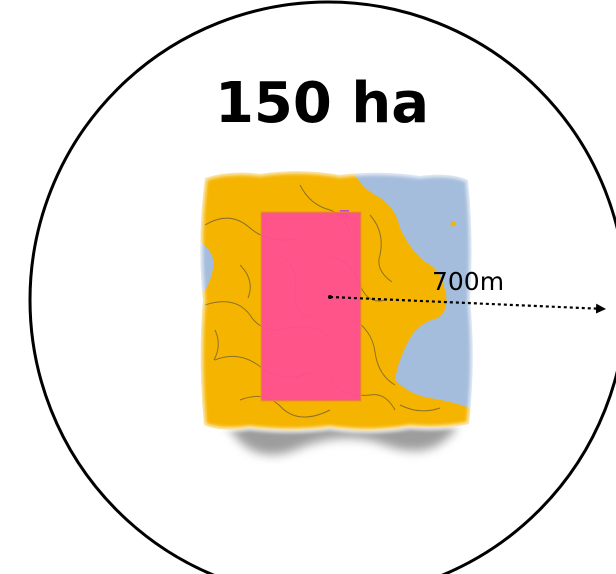 This screenshot has width=616, height=574. What do you see at coordinates (330, 297) in the screenshot?
I see `radius-origin` at bounding box center [330, 297].